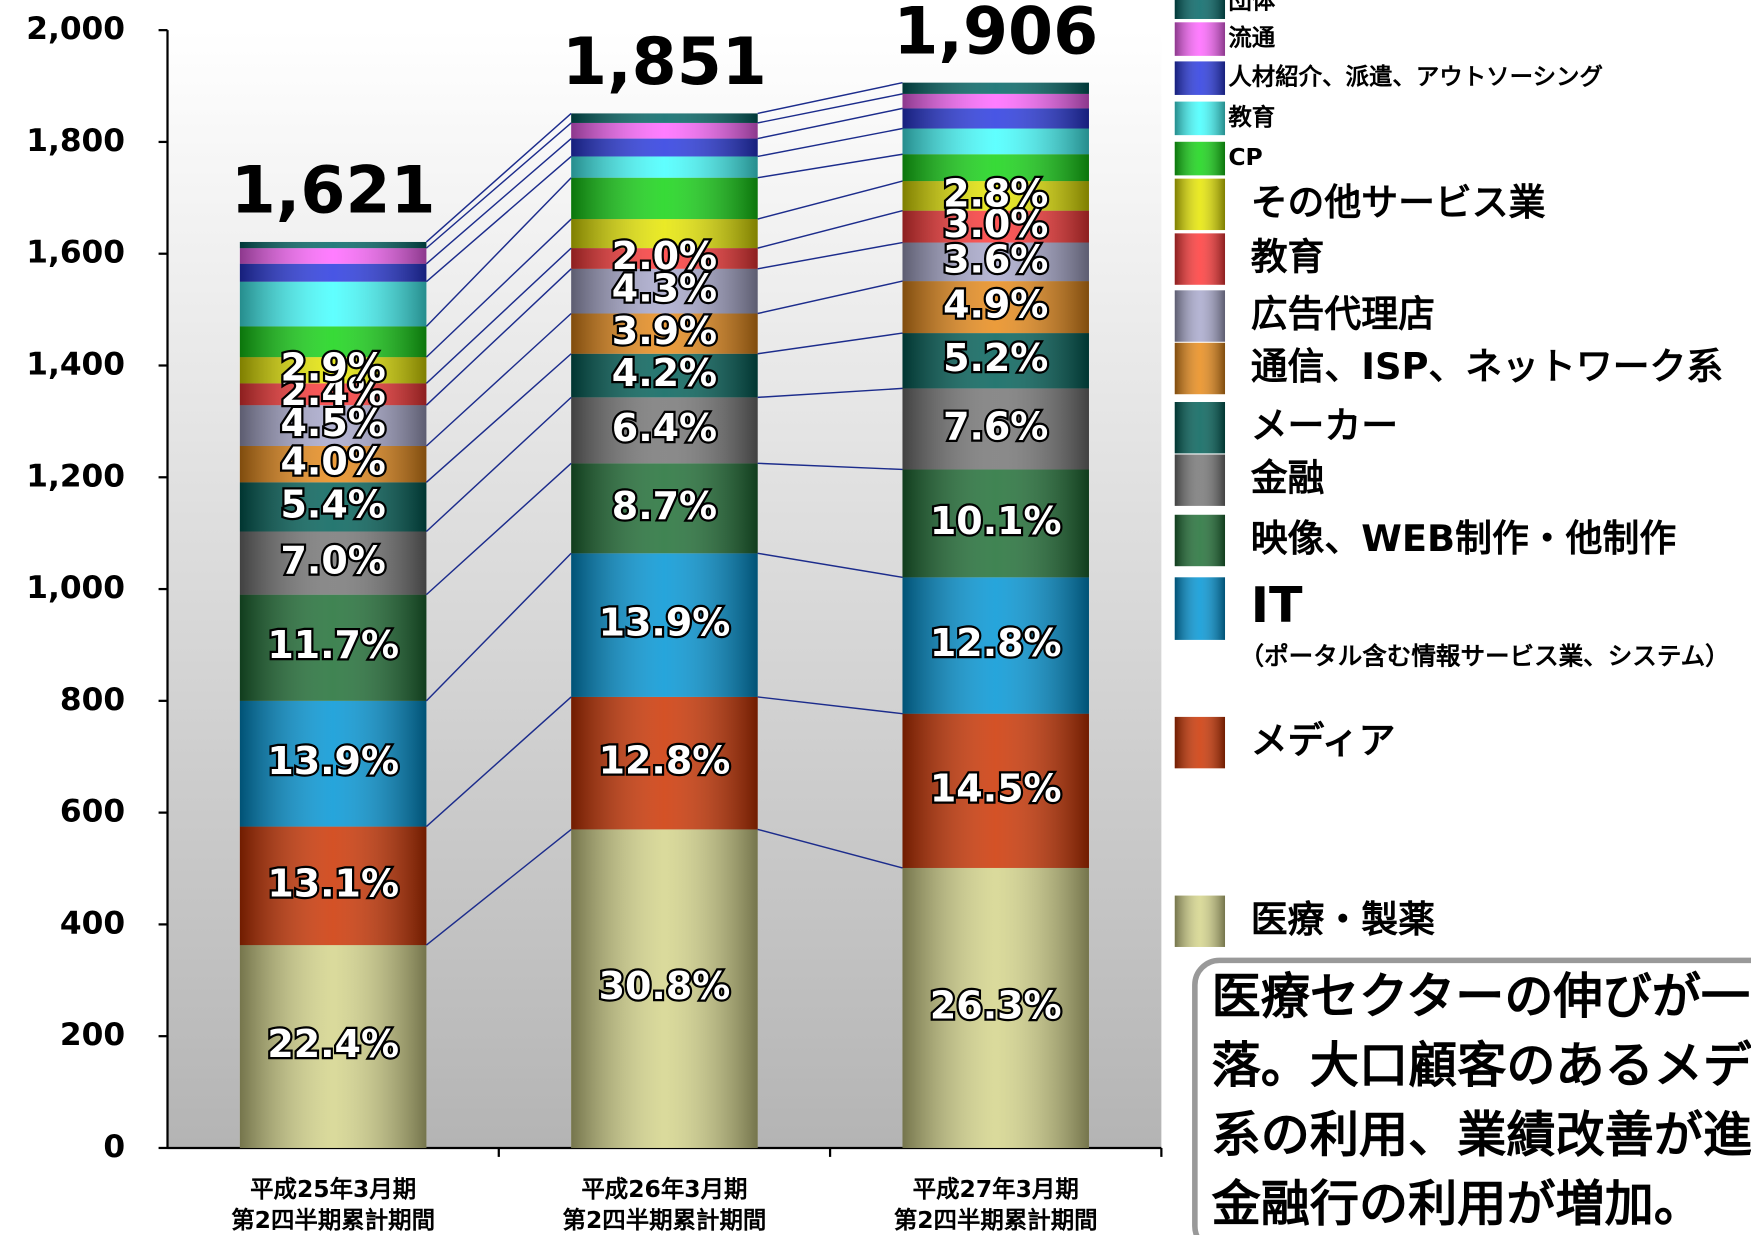  What do you see at coordinates (333, 368) in the screenshot?
I see `data-label: 2.9%` at bounding box center [333, 368].